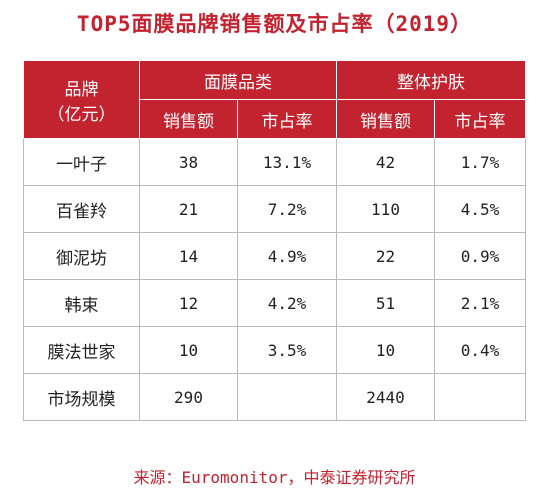 This screenshot has width=549, height=496. I want to click on skin-sales-cell: 10, so click(385, 350).